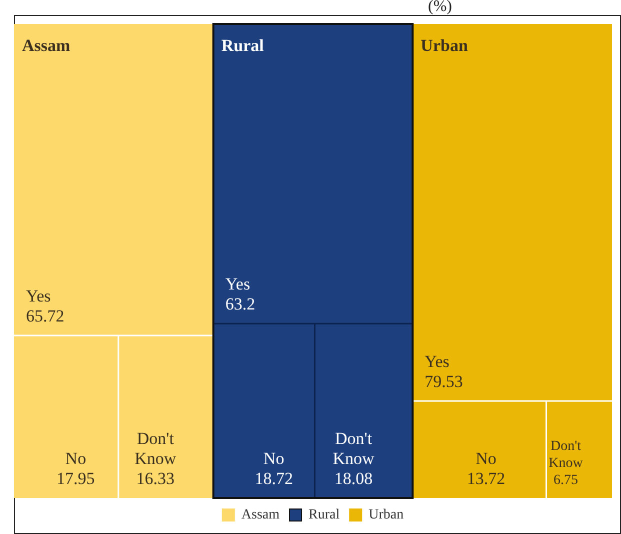 The width and height of the screenshot is (621, 534). I want to click on data-label: 65.72, so click(45, 316).